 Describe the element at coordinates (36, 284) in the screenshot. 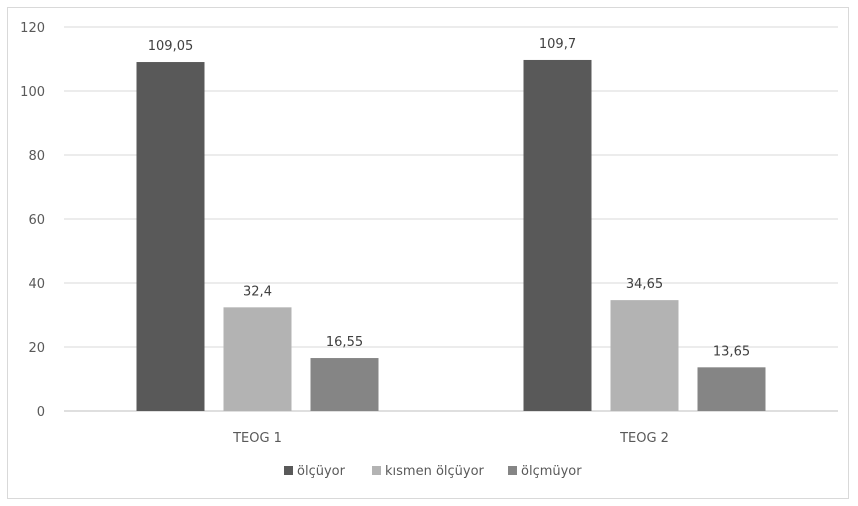

I see `y-tick-label: 40` at that location.